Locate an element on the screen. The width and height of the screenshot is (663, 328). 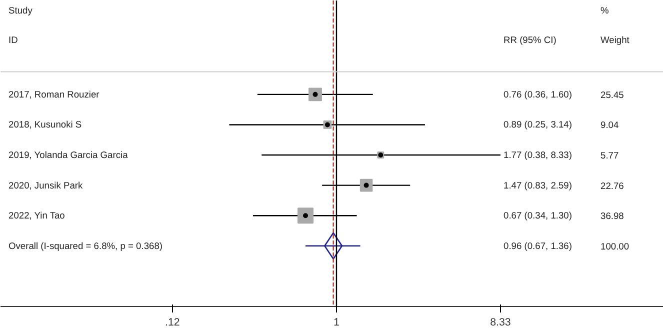
x-tick-label: .12 is located at coordinates (172, 322).